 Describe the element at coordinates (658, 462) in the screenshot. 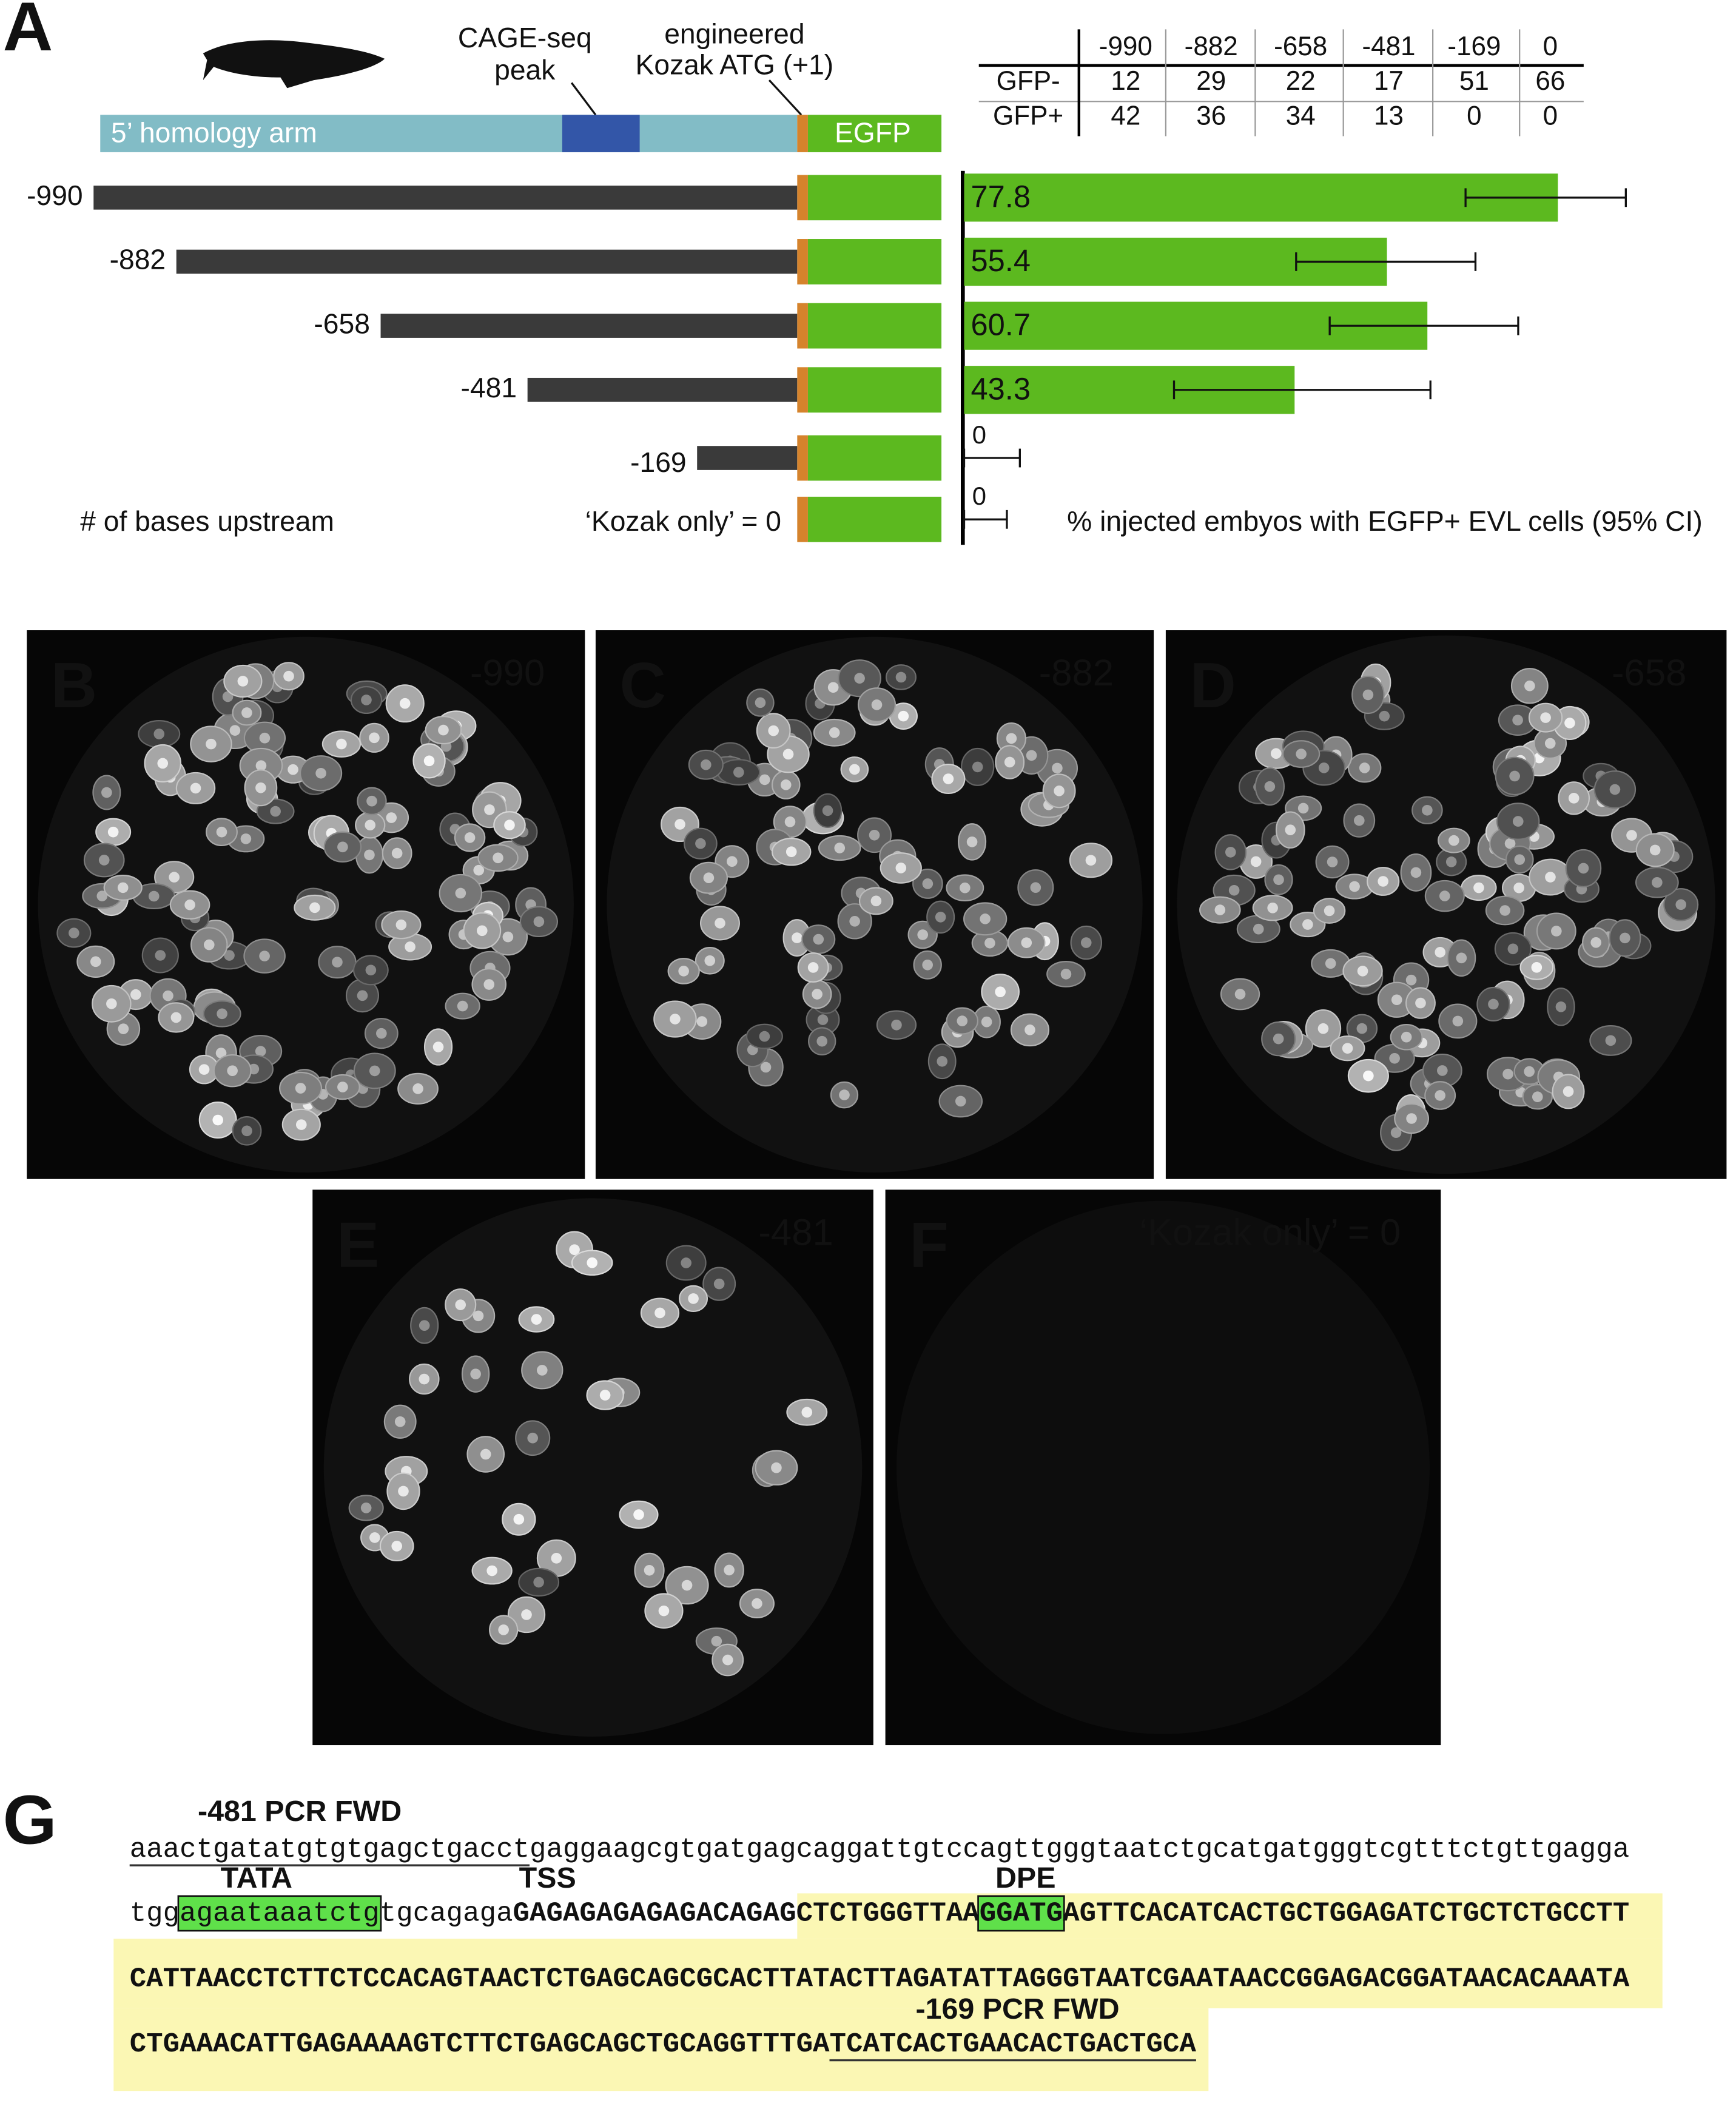

I see `category-label: -169` at that location.